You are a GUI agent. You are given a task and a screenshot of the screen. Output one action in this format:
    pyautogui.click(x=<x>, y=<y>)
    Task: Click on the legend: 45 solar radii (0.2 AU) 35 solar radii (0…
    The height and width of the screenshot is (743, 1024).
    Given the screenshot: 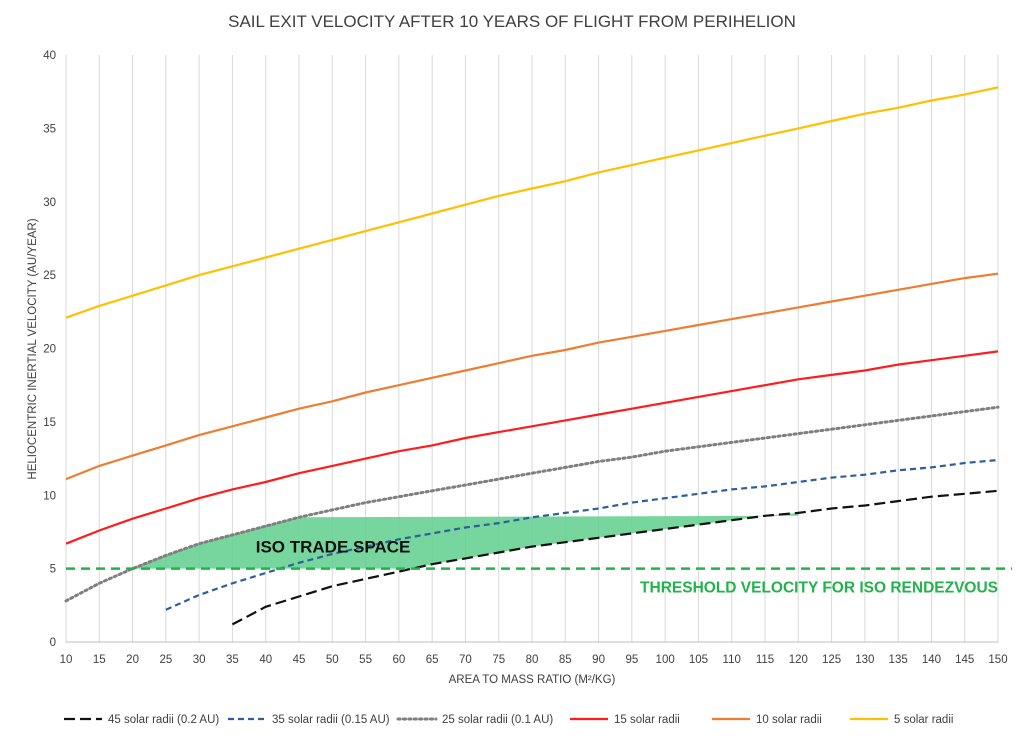 What is the action you would take?
    pyautogui.click(x=508, y=720)
    